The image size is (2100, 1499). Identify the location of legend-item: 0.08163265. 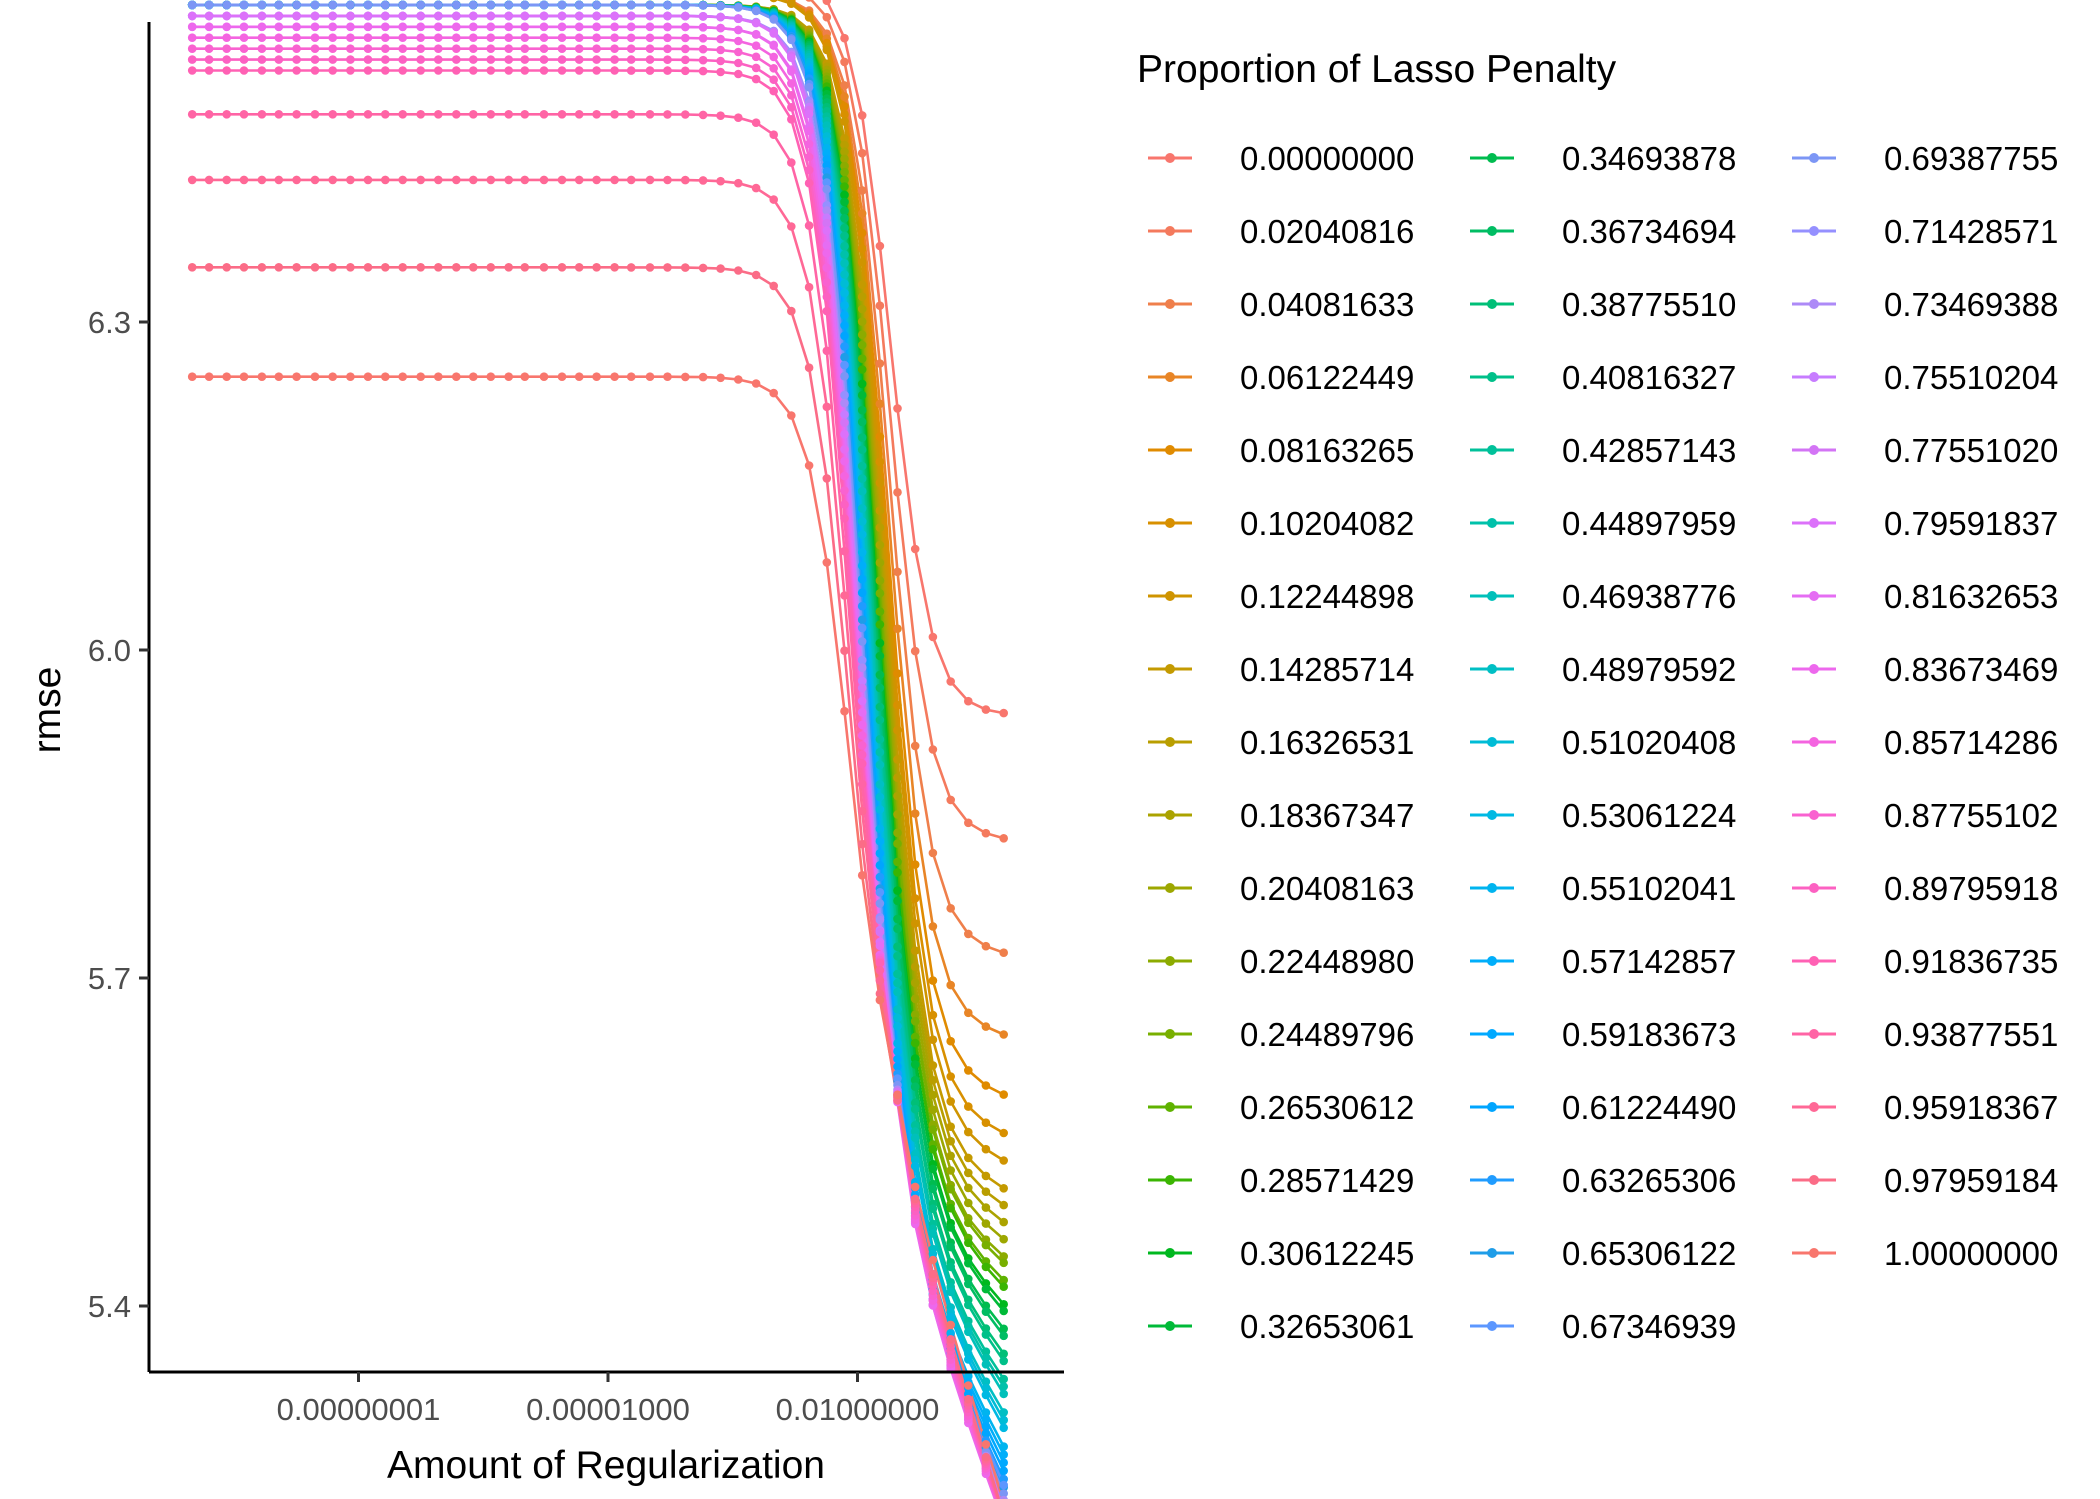
(1281, 450).